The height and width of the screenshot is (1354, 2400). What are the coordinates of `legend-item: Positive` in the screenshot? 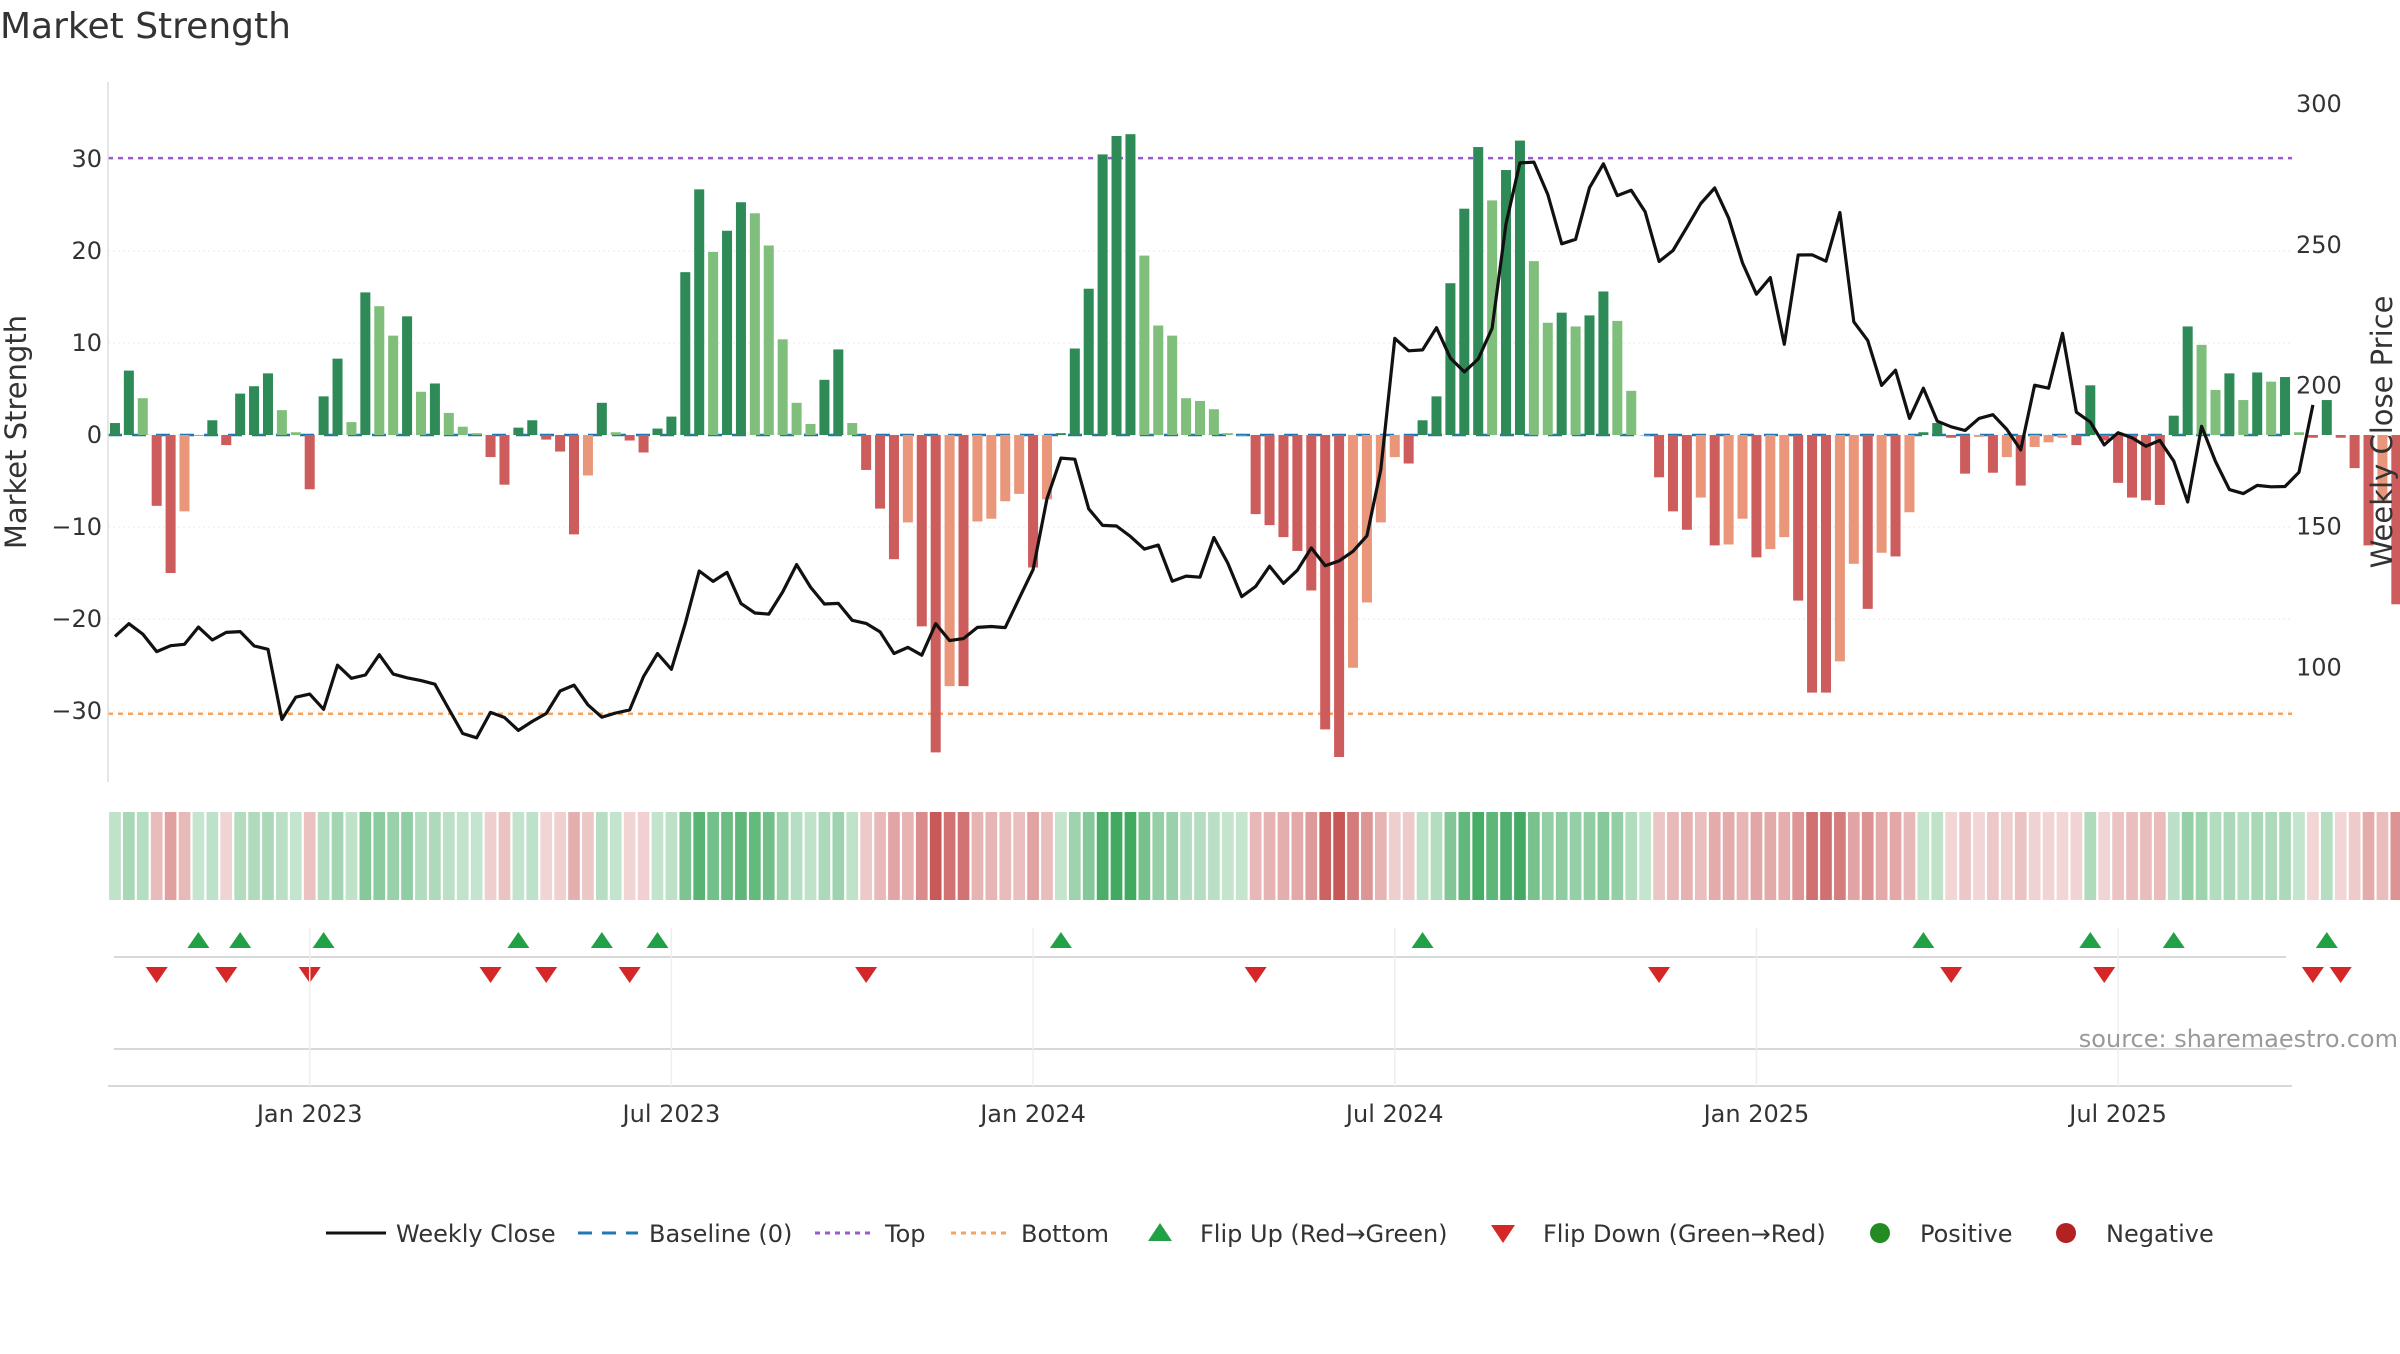 It's located at (1941, 1234).